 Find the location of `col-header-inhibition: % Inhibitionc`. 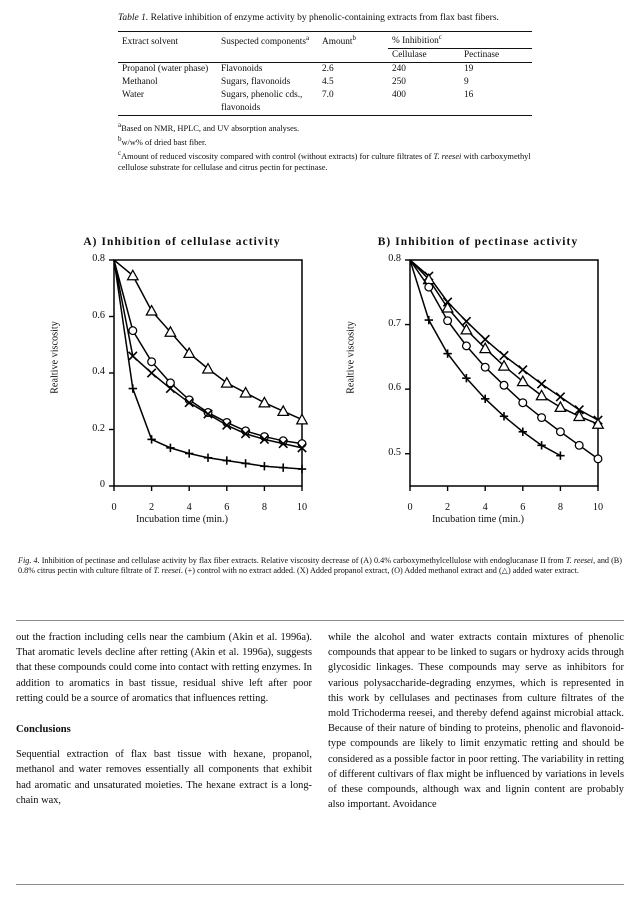

col-header-inhibition: % Inhibitionc is located at coordinates (460, 40).